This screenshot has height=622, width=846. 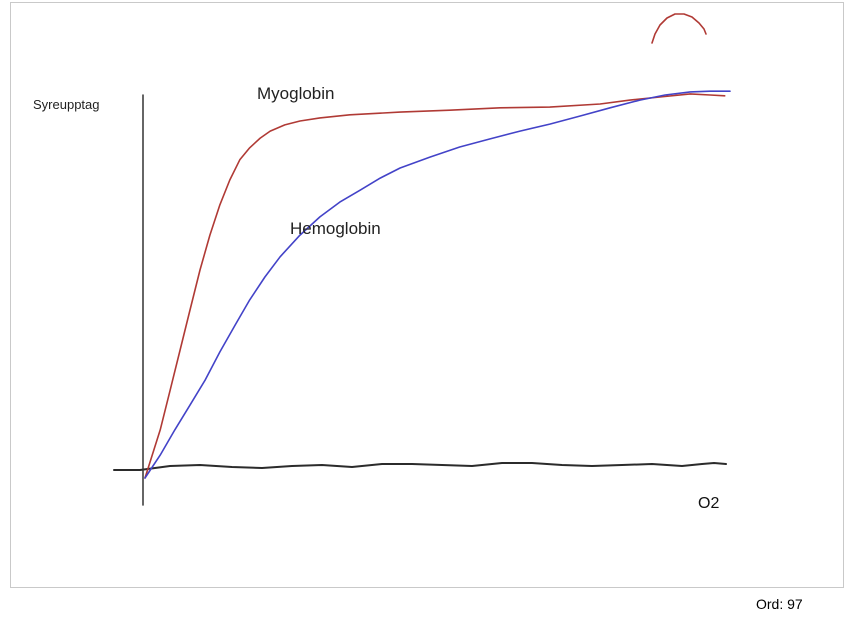 I want to click on x-axis-label: O2, so click(x=709, y=503).